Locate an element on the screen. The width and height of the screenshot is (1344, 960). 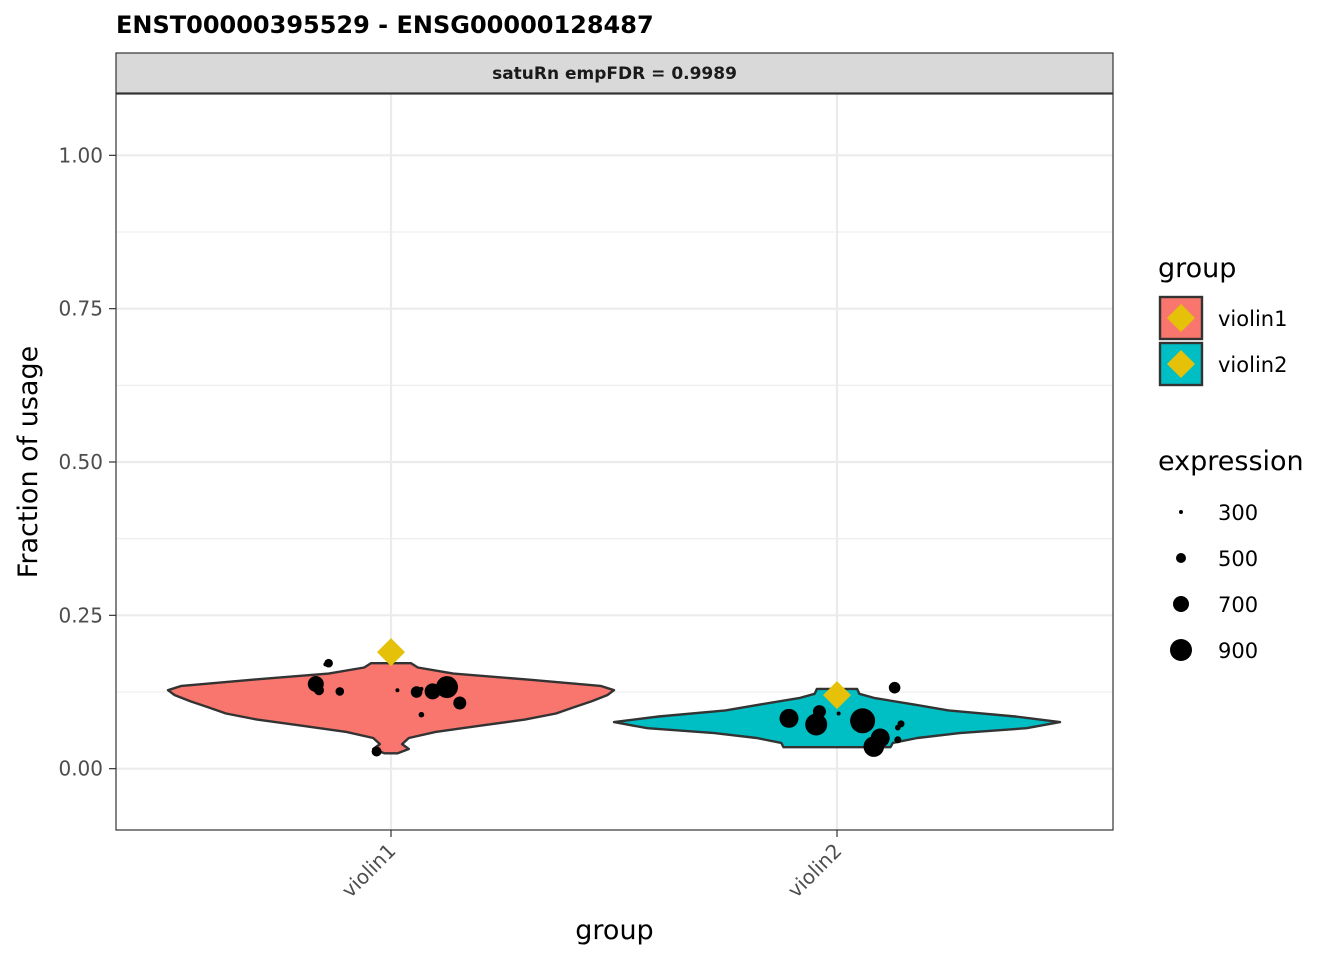
x-axis-title: group is located at coordinates (614, 930).